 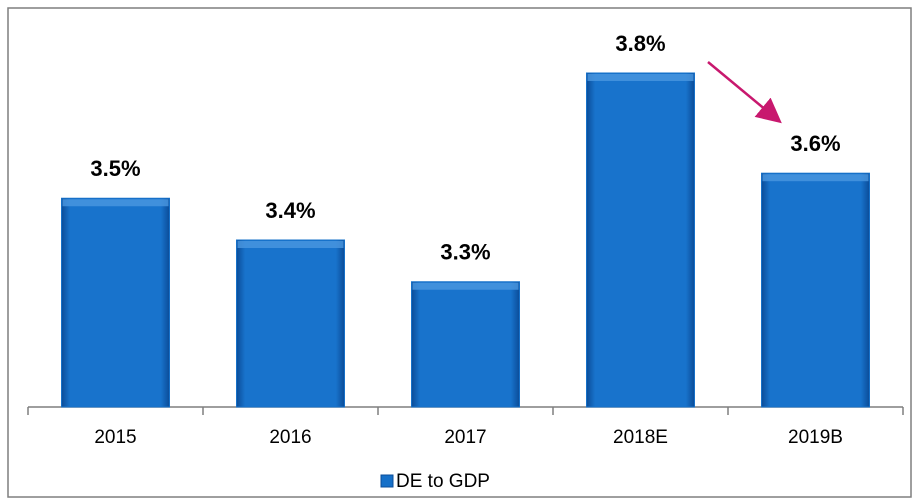 I want to click on legend-label: DE to GDP, so click(x=443, y=481).